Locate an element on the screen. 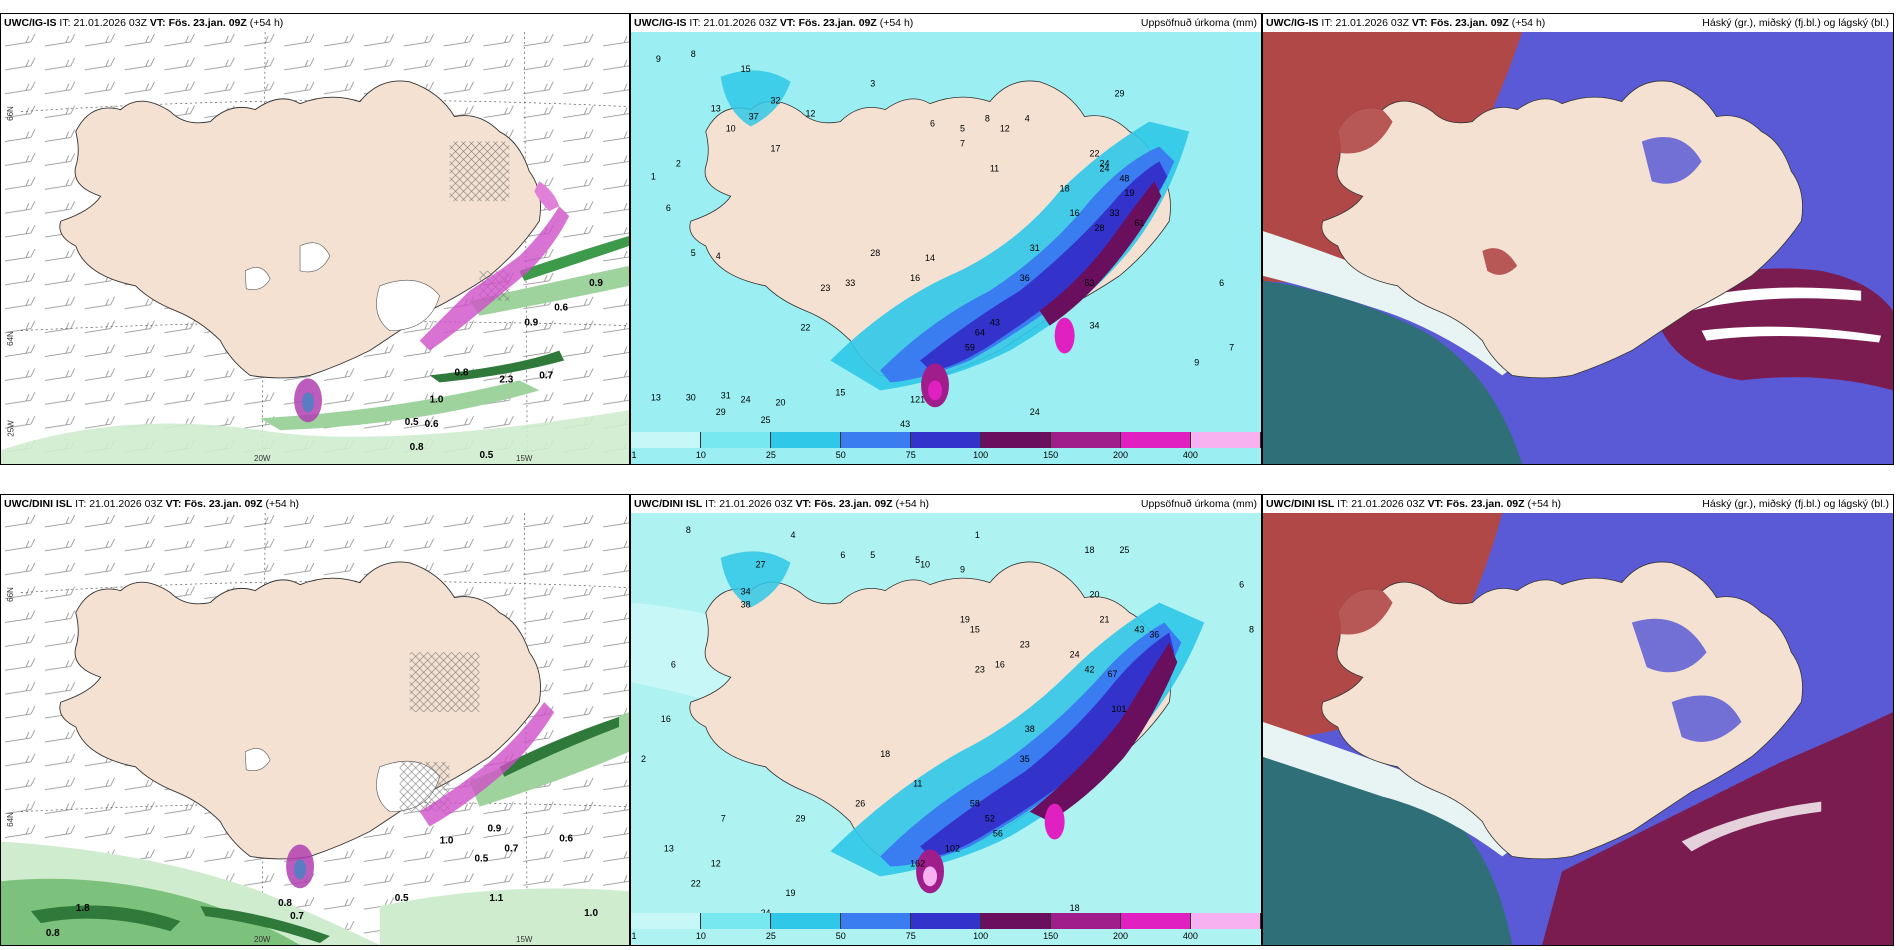  wind-label: 1.8 is located at coordinates (83, 908).